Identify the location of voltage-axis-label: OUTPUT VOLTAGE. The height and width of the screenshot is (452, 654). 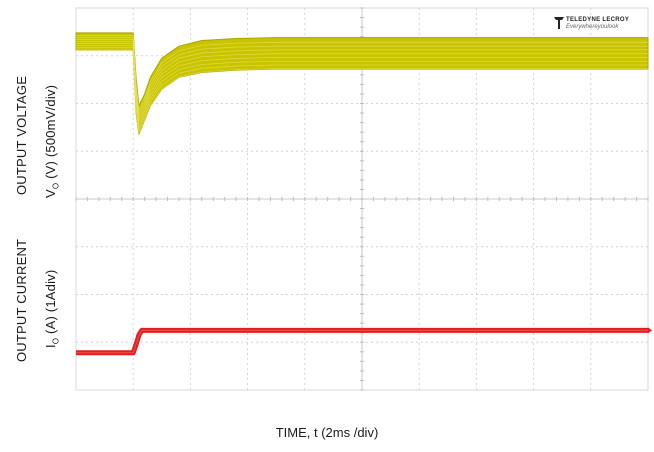
(21, 135).